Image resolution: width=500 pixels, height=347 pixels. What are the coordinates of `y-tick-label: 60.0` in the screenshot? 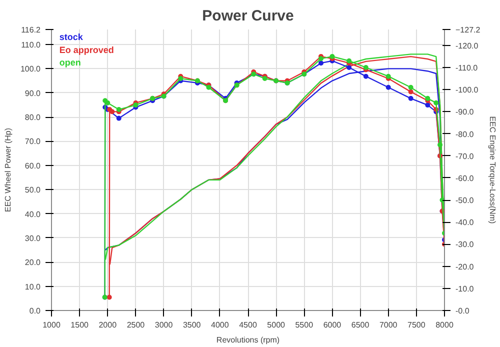 It's located at (33, 165).